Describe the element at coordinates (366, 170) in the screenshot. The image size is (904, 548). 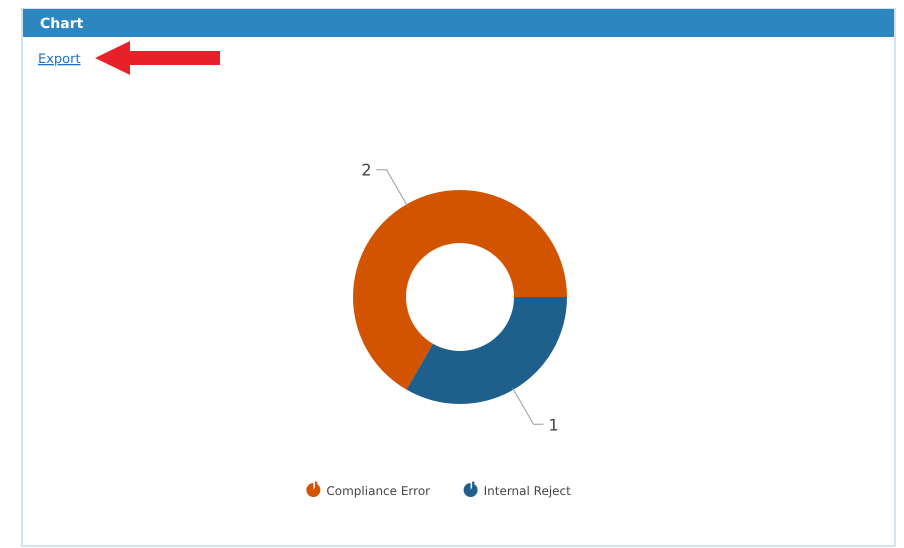
I see `data-label: 2` at that location.